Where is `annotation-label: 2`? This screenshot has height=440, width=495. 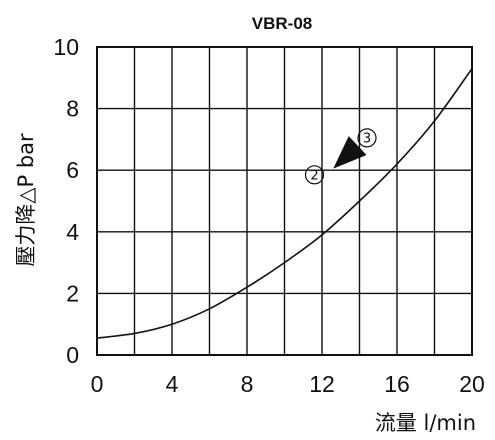 annotation-label: 2 is located at coordinates (314, 175).